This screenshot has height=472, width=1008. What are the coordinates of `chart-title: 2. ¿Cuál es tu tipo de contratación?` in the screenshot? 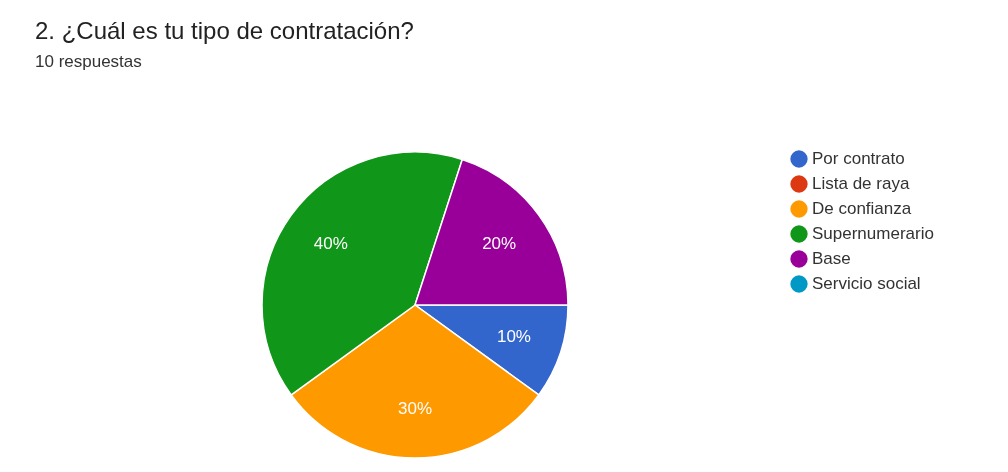 It's located at (224, 30).